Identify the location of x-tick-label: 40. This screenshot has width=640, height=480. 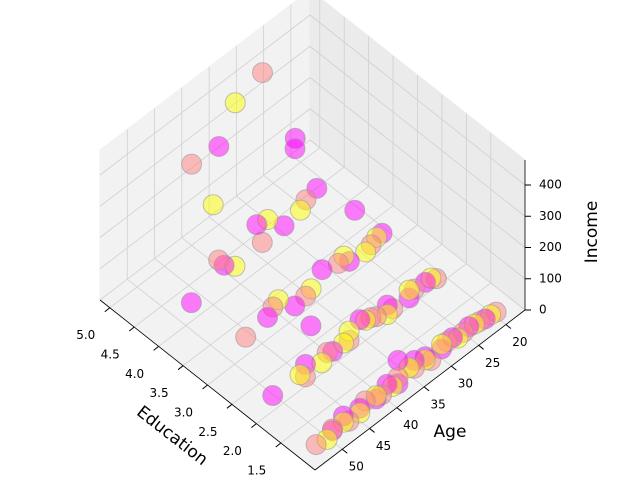
(410, 425).